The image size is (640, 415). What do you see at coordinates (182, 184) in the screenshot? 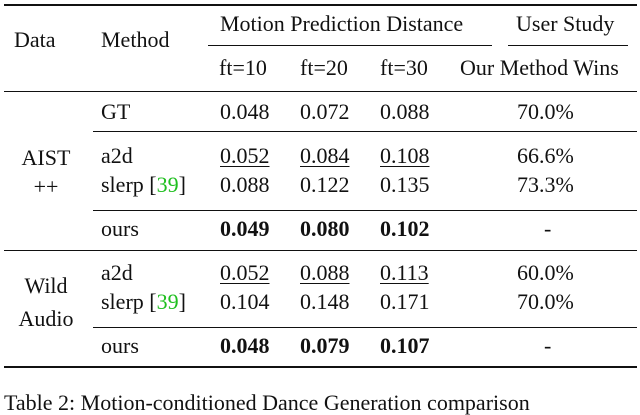
I see `aist-slerp-method-suffix: ]` at bounding box center [182, 184].